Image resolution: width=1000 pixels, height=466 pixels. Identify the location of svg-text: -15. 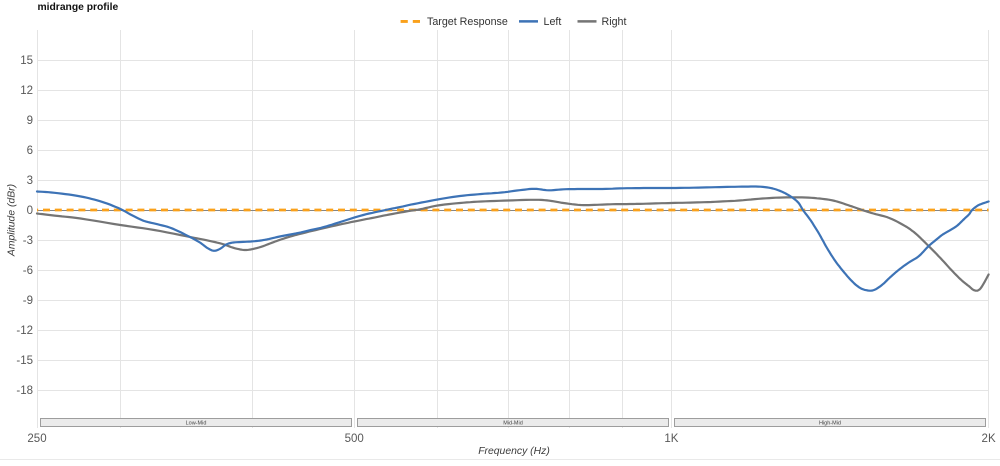
(24, 361).